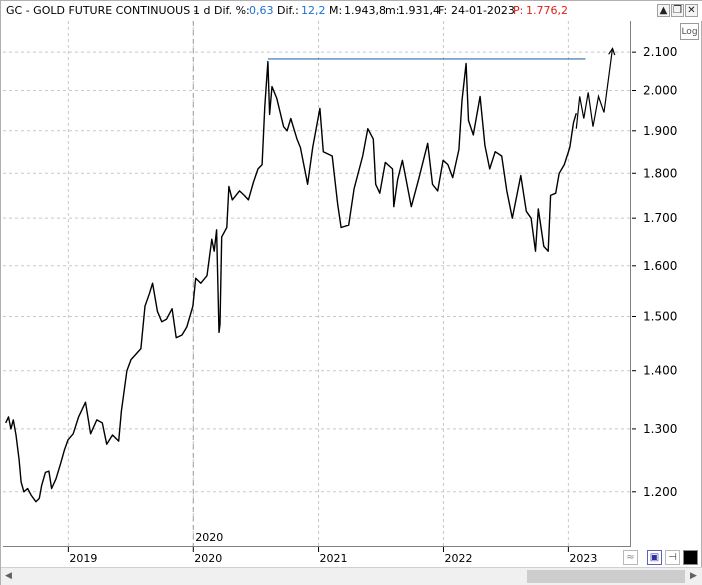 The width and height of the screenshot is (702, 585). Describe the element at coordinates (351, 576) in the screenshot. I see `horizontal-scrollbar: ◀ ▶` at that location.